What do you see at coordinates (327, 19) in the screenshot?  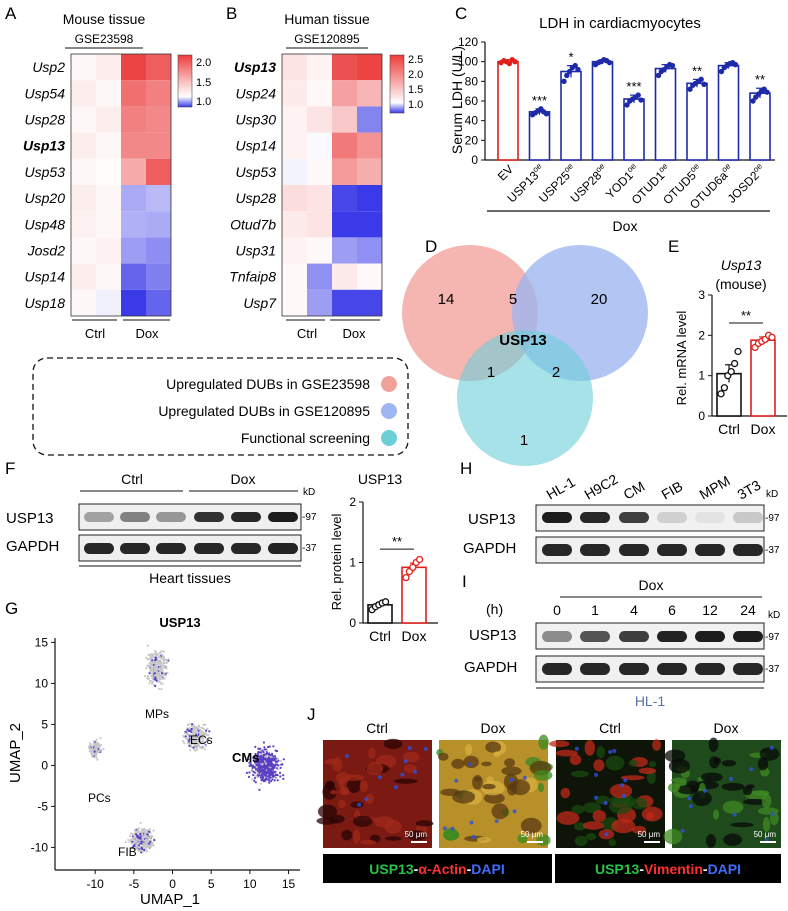 I see `heatmap-b-title: Human tissue` at bounding box center [327, 19].